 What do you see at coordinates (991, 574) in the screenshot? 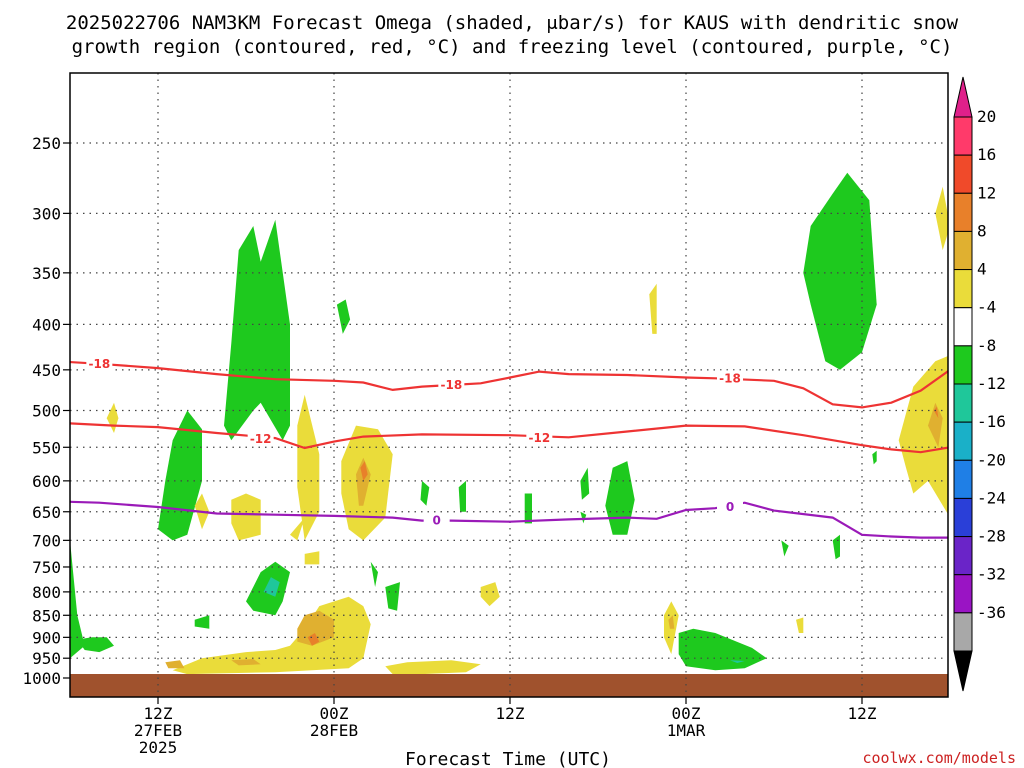
I see `colorbar-label: -32` at bounding box center [991, 574].